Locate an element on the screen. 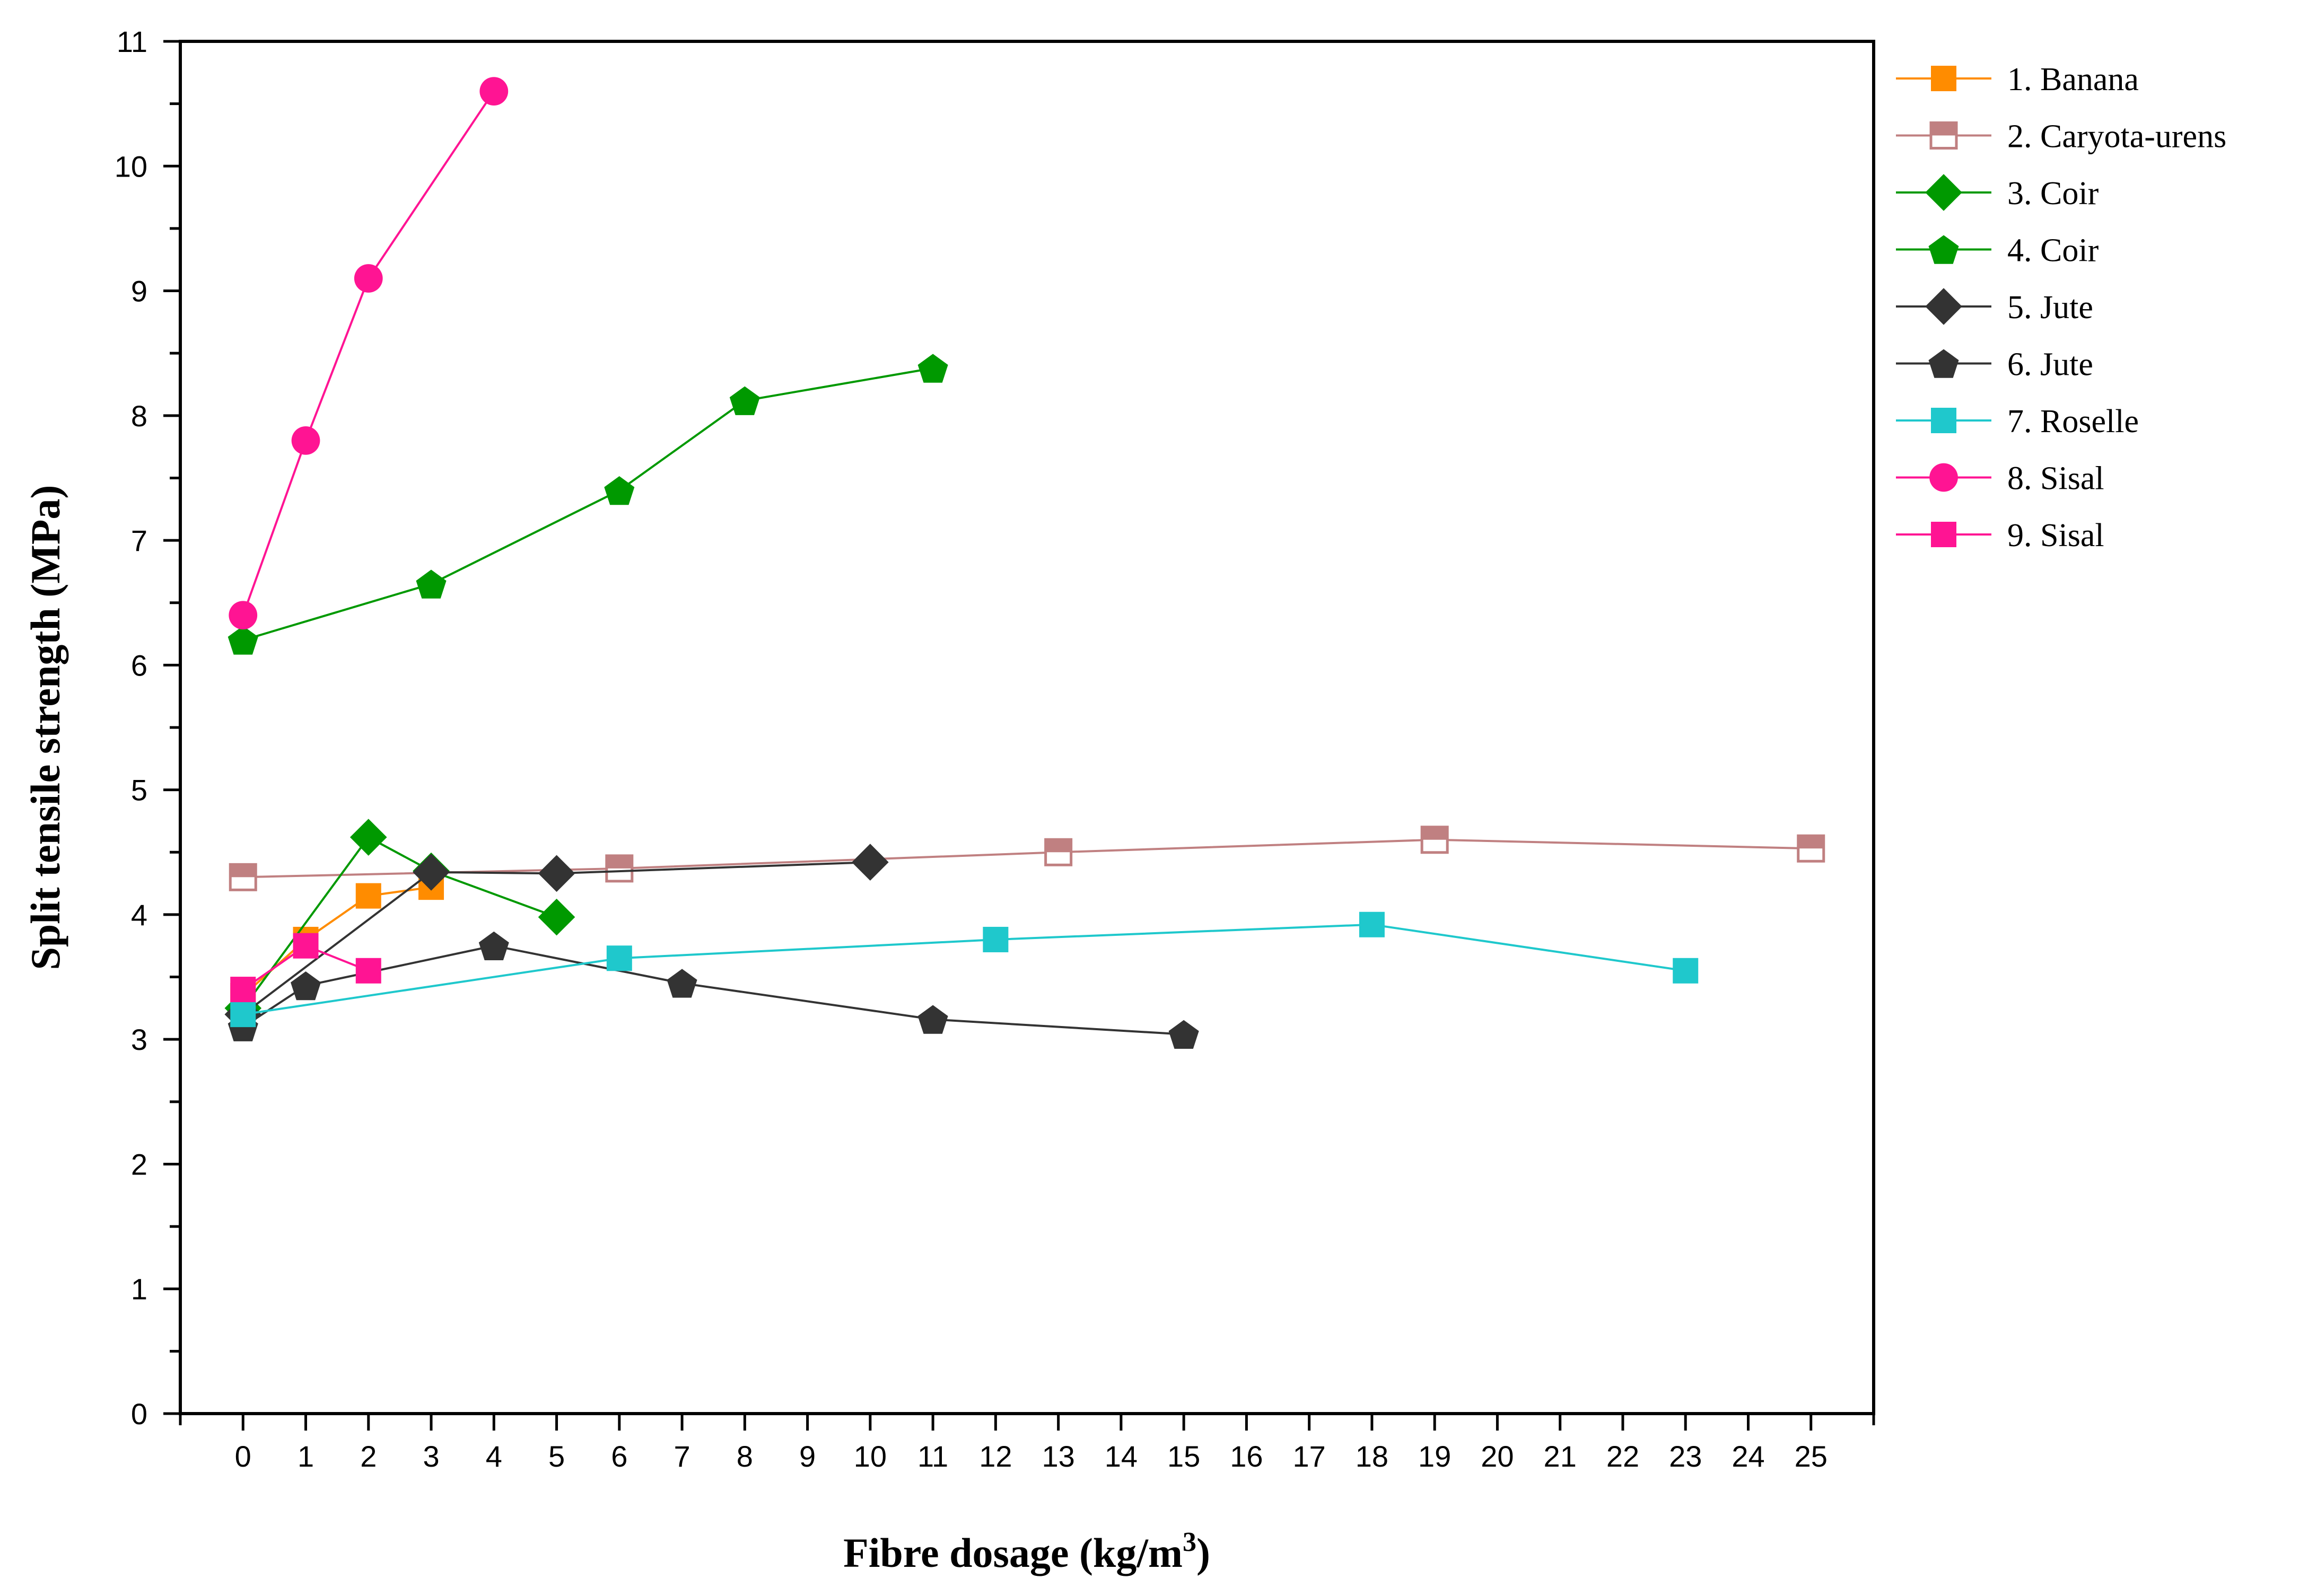 Image resolution: width=2308 pixels, height=1596 pixels. x-tick-label: 17 is located at coordinates (1309, 1456).